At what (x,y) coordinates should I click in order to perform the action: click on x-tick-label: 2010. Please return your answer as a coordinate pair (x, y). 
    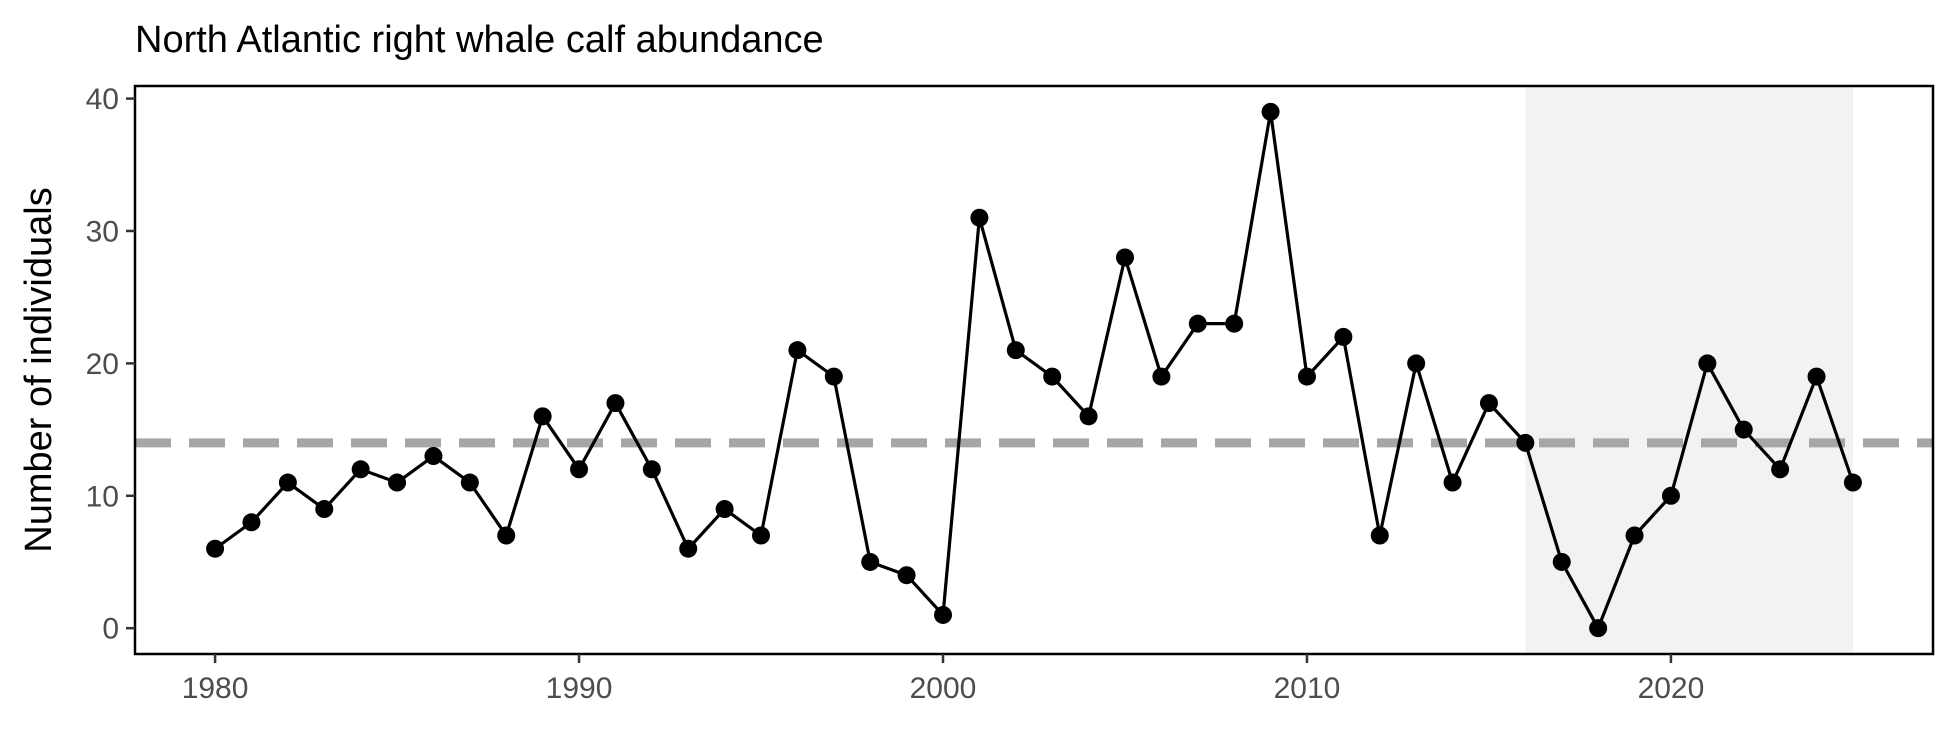
    Looking at the image, I should click on (1307, 688).